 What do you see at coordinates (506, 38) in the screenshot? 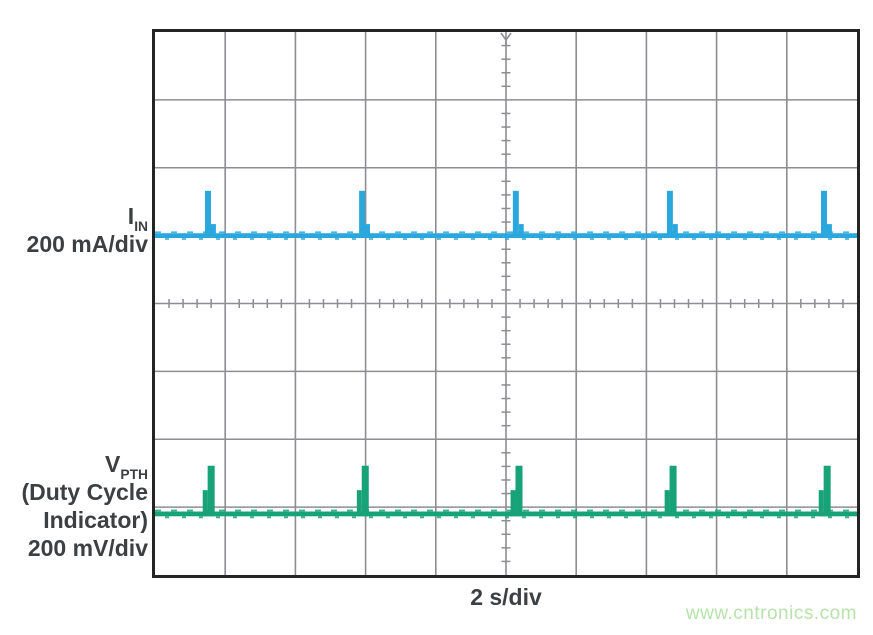
I see `trigger-marker` at bounding box center [506, 38].